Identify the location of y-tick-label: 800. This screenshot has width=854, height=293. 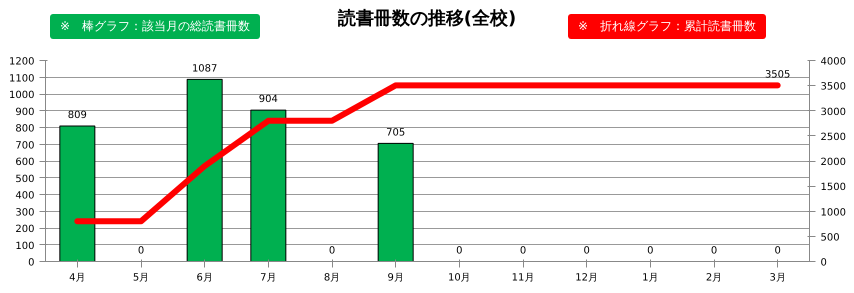
(25, 129).